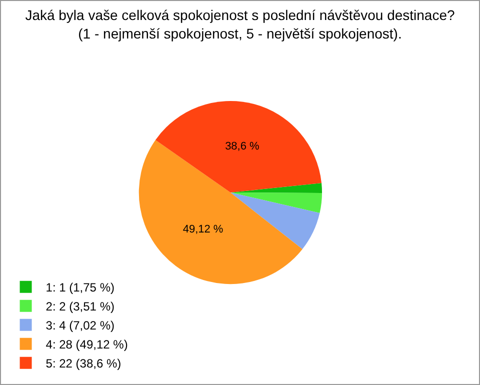 The image size is (480, 385). I want to click on data-label: 49,12 %, so click(203, 229).